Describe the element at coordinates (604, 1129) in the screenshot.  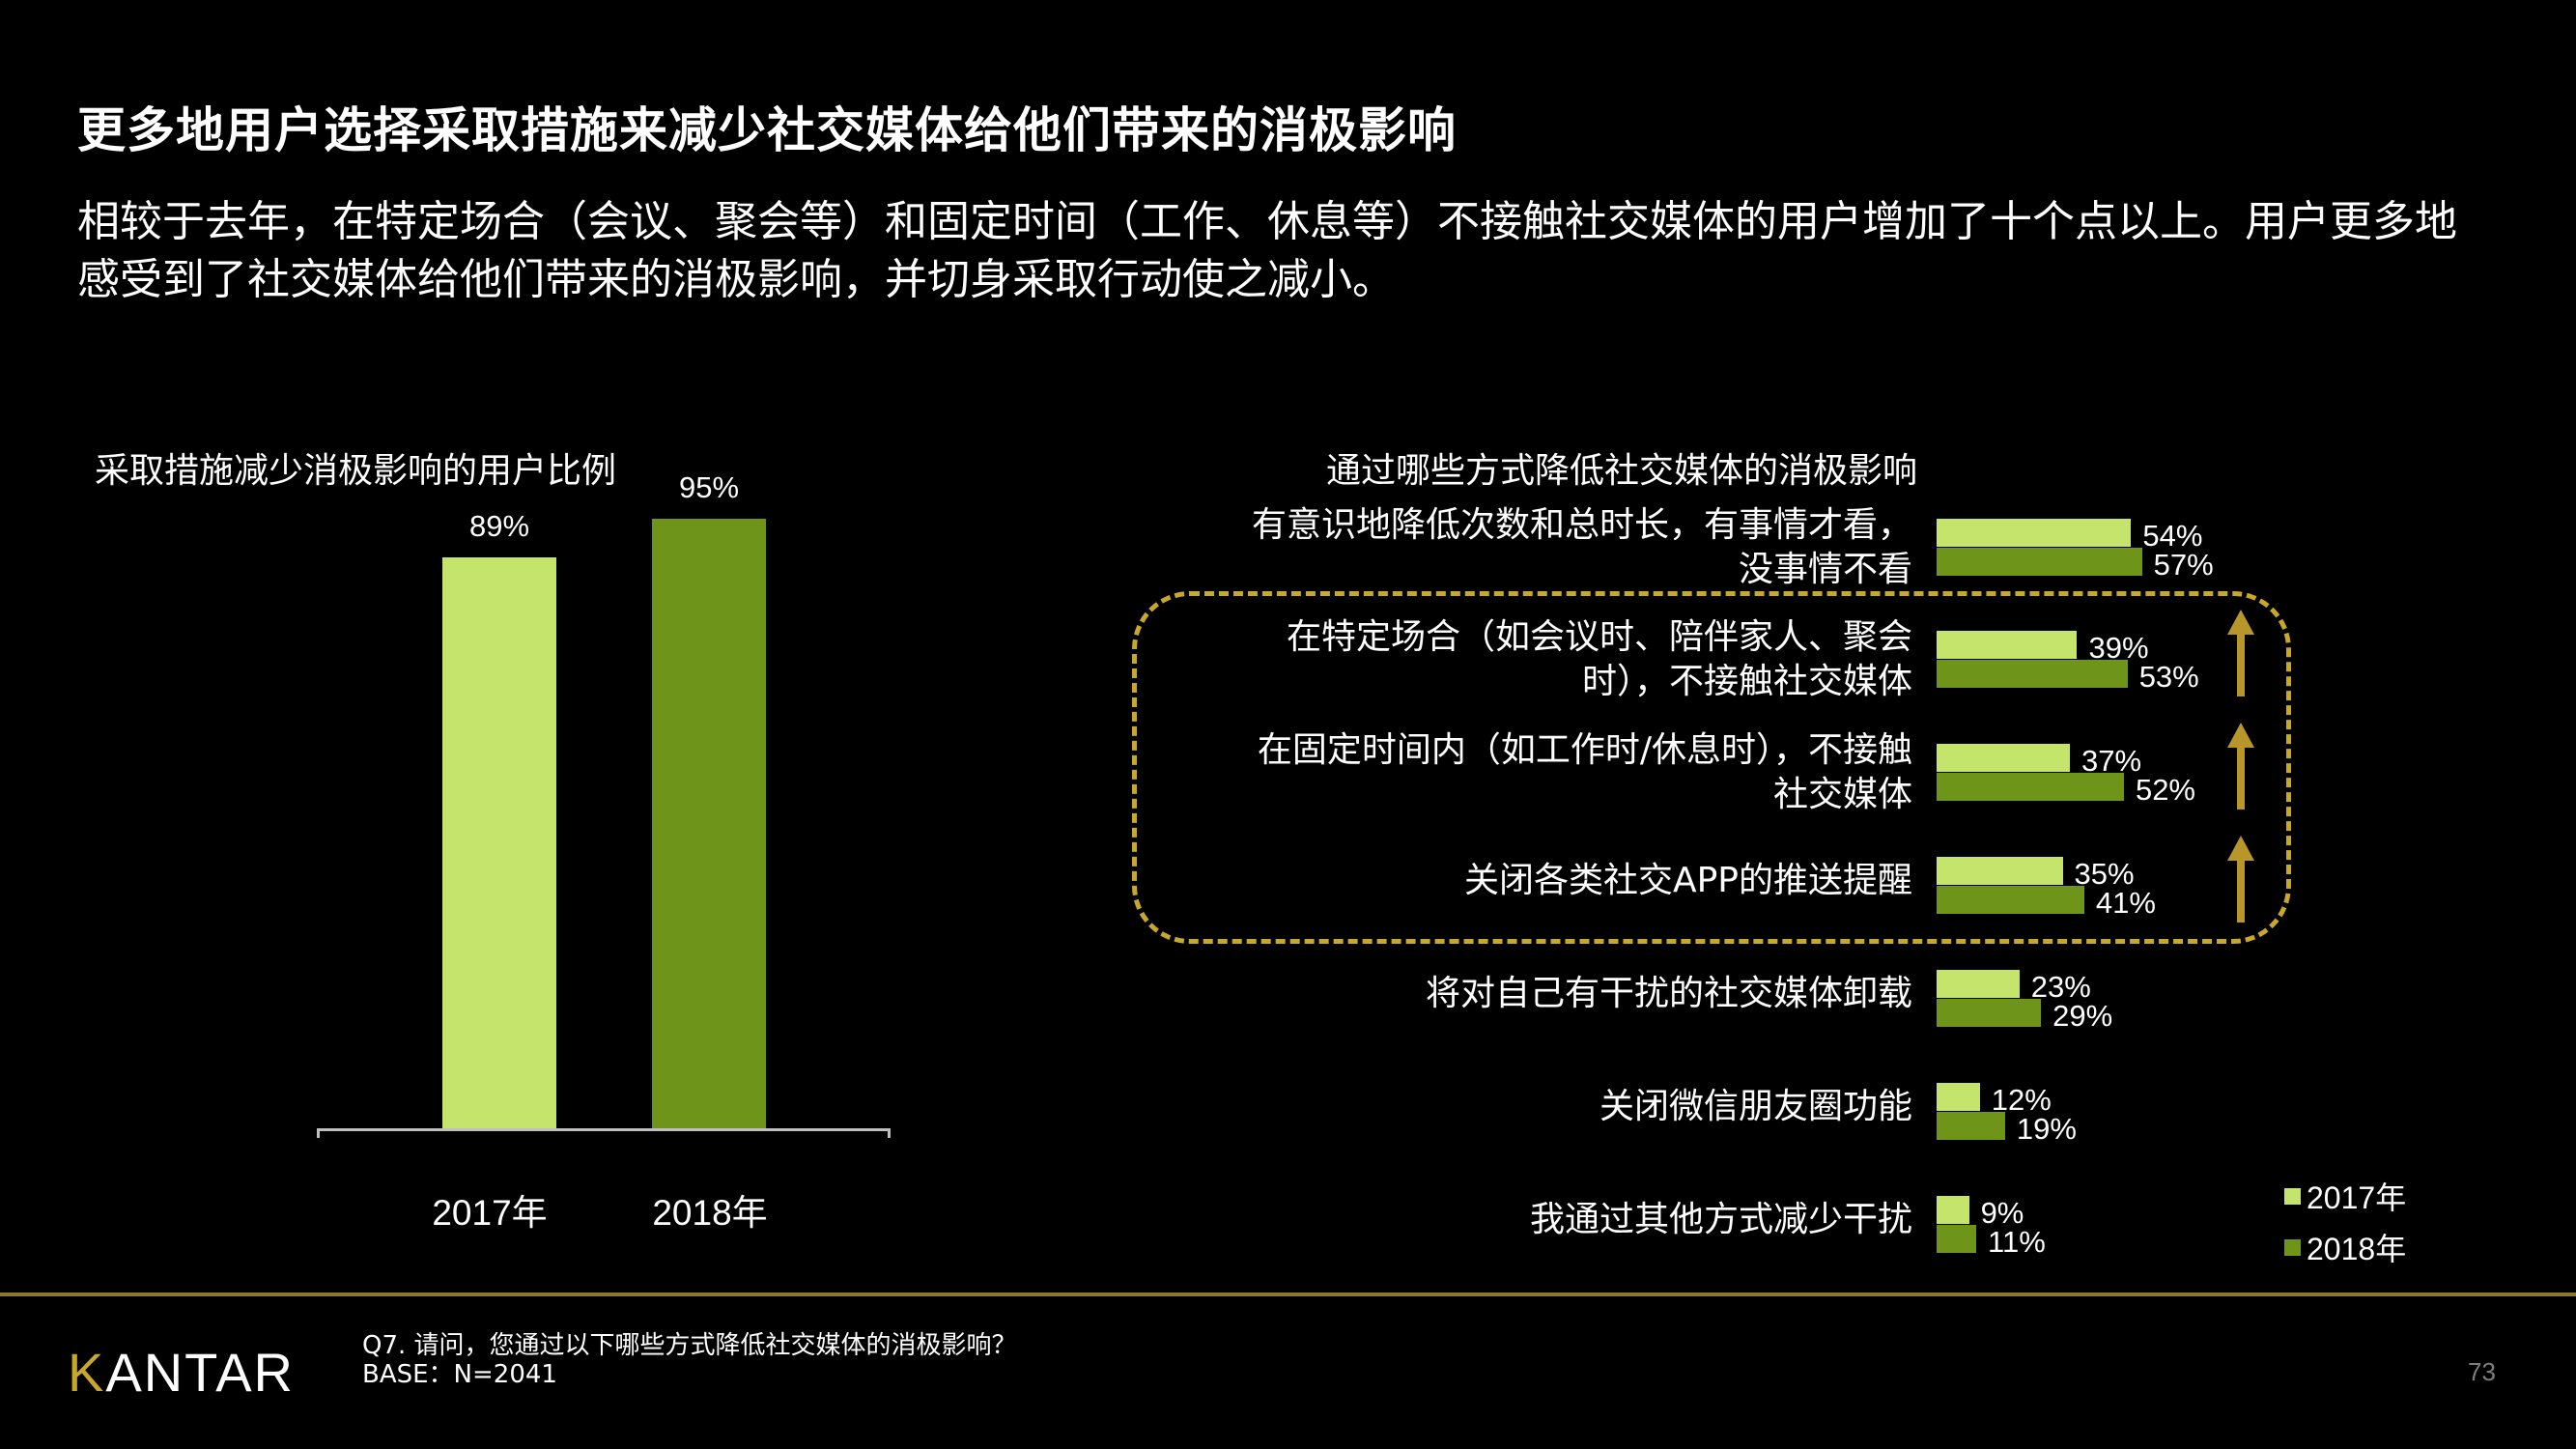
I see `left-x-axis` at that location.